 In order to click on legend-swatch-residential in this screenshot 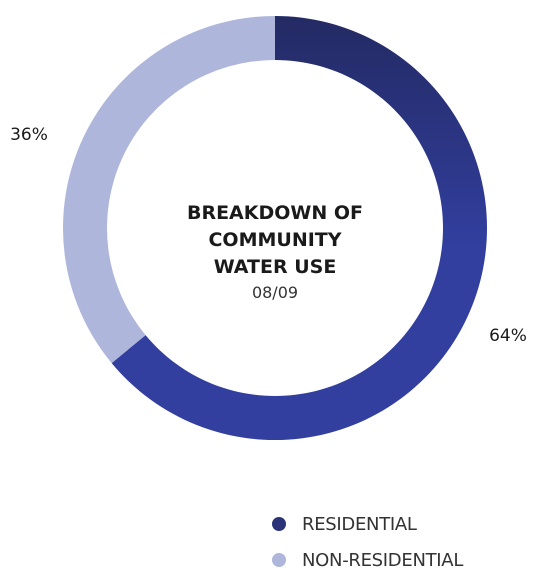, I will do `click(279, 524)`.